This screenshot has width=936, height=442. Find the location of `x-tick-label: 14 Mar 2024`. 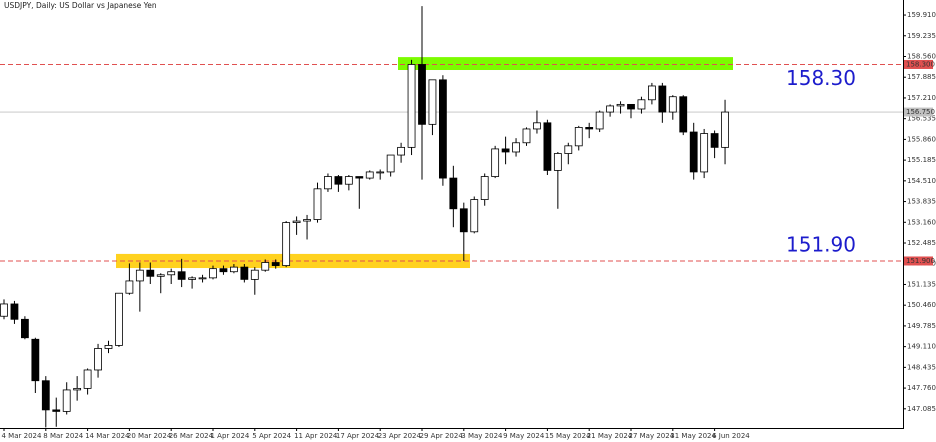

x-tick-label: 14 Mar 2024 is located at coordinates (107, 436).